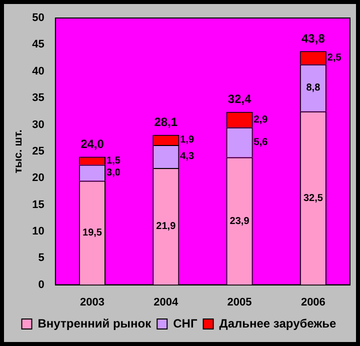 The height and width of the screenshot is (346, 360). I want to click on data-label: 2,5, so click(334, 58).